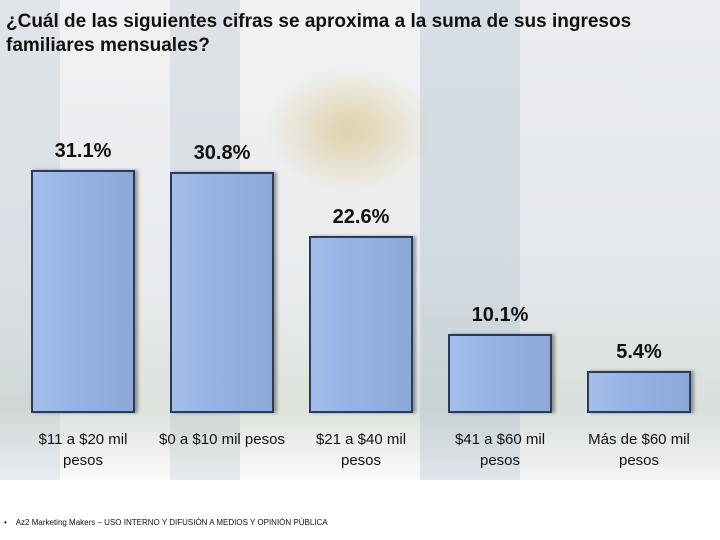  What do you see at coordinates (500, 450) in the screenshot?
I see `x-tick-label: $41 a $60 mil pesos` at bounding box center [500, 450].